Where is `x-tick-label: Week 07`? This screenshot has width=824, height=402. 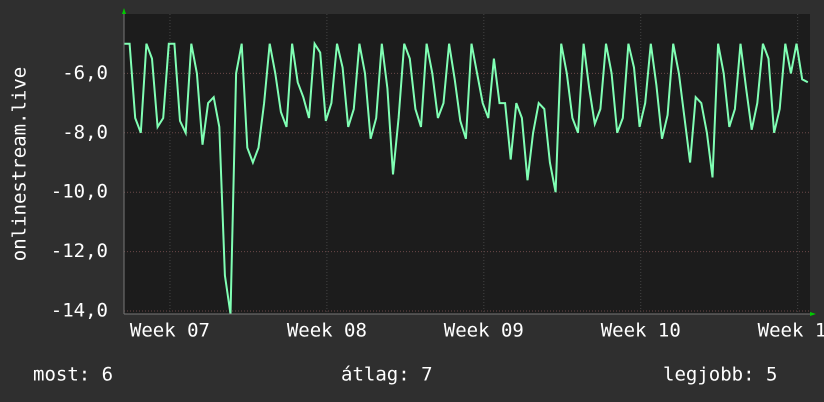
x-tick-label: Week 07 is located at coordinates (170, 331).